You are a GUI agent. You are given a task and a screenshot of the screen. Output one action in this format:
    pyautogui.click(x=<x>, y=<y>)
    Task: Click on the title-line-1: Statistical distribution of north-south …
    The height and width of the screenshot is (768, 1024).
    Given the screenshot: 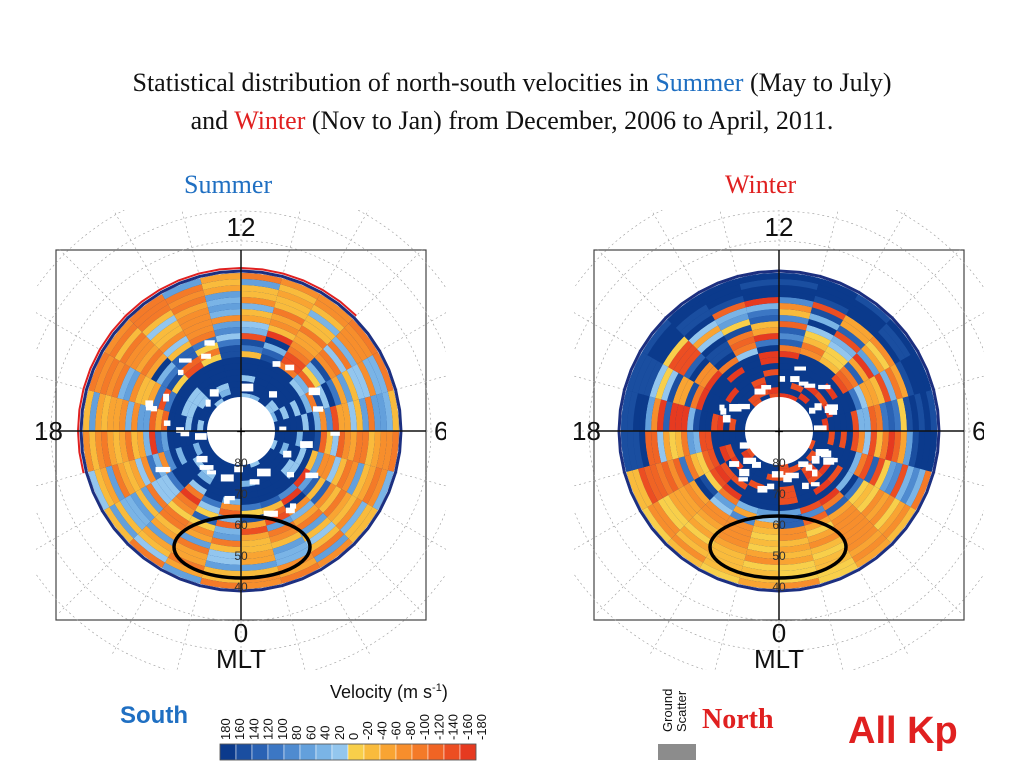 What is the action you would take?
    pyautogui.click(x=512, y=83)
    